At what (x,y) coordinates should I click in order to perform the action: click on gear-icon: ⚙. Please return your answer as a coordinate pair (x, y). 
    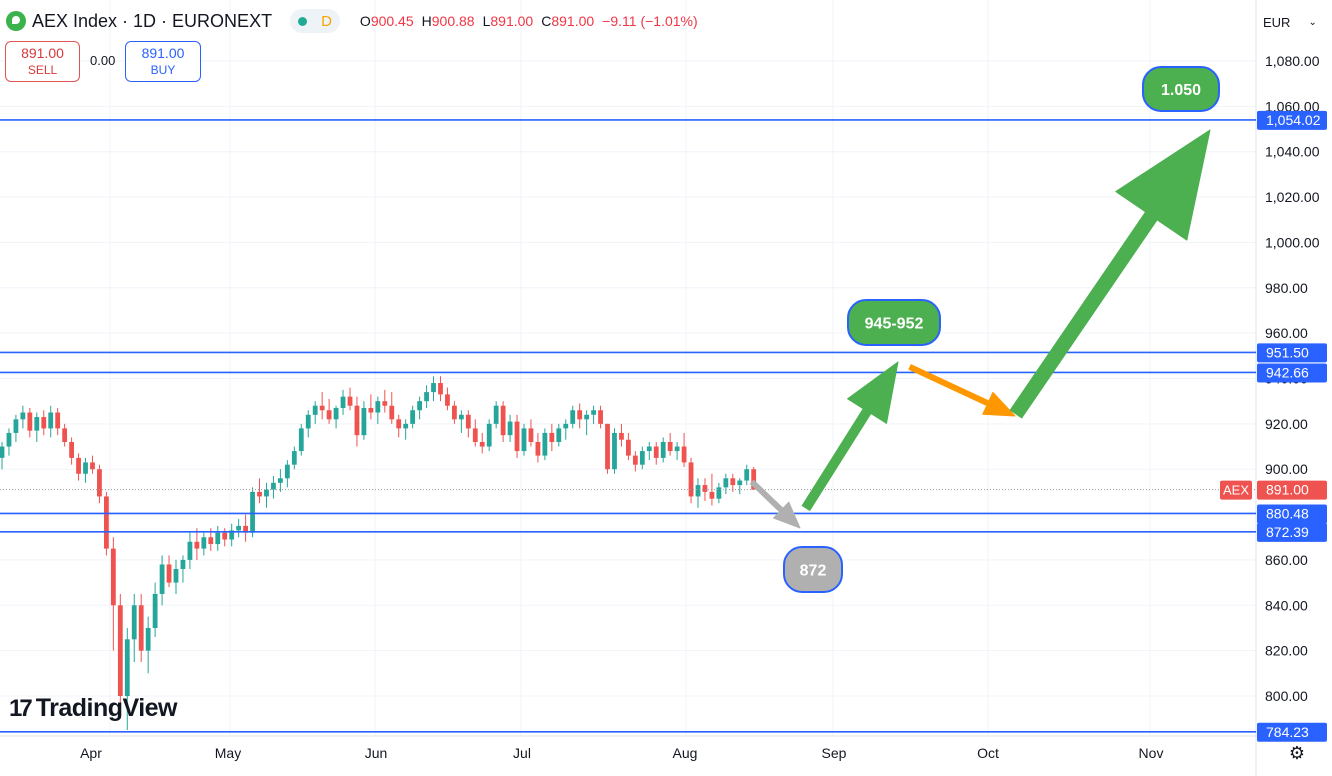
    Looking at the image, I should click on (1297, 753).